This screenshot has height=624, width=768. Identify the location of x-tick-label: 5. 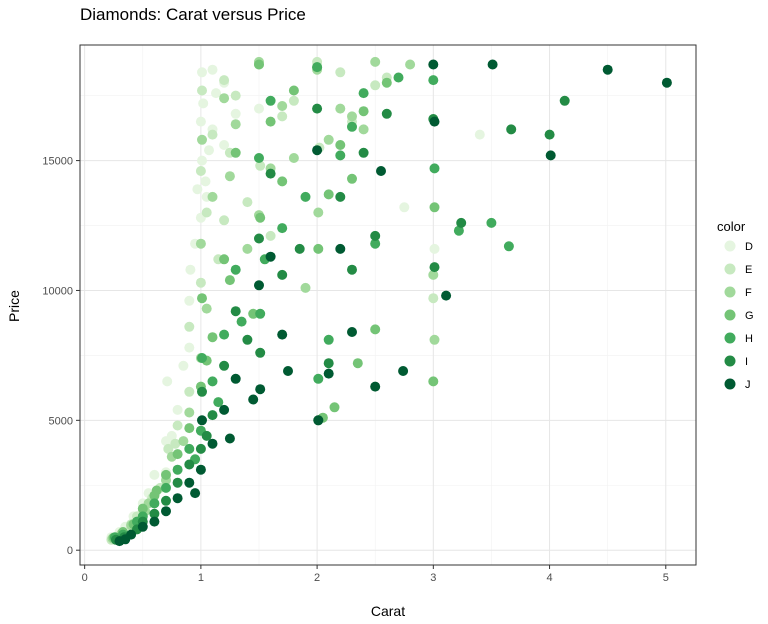
(666, 578).